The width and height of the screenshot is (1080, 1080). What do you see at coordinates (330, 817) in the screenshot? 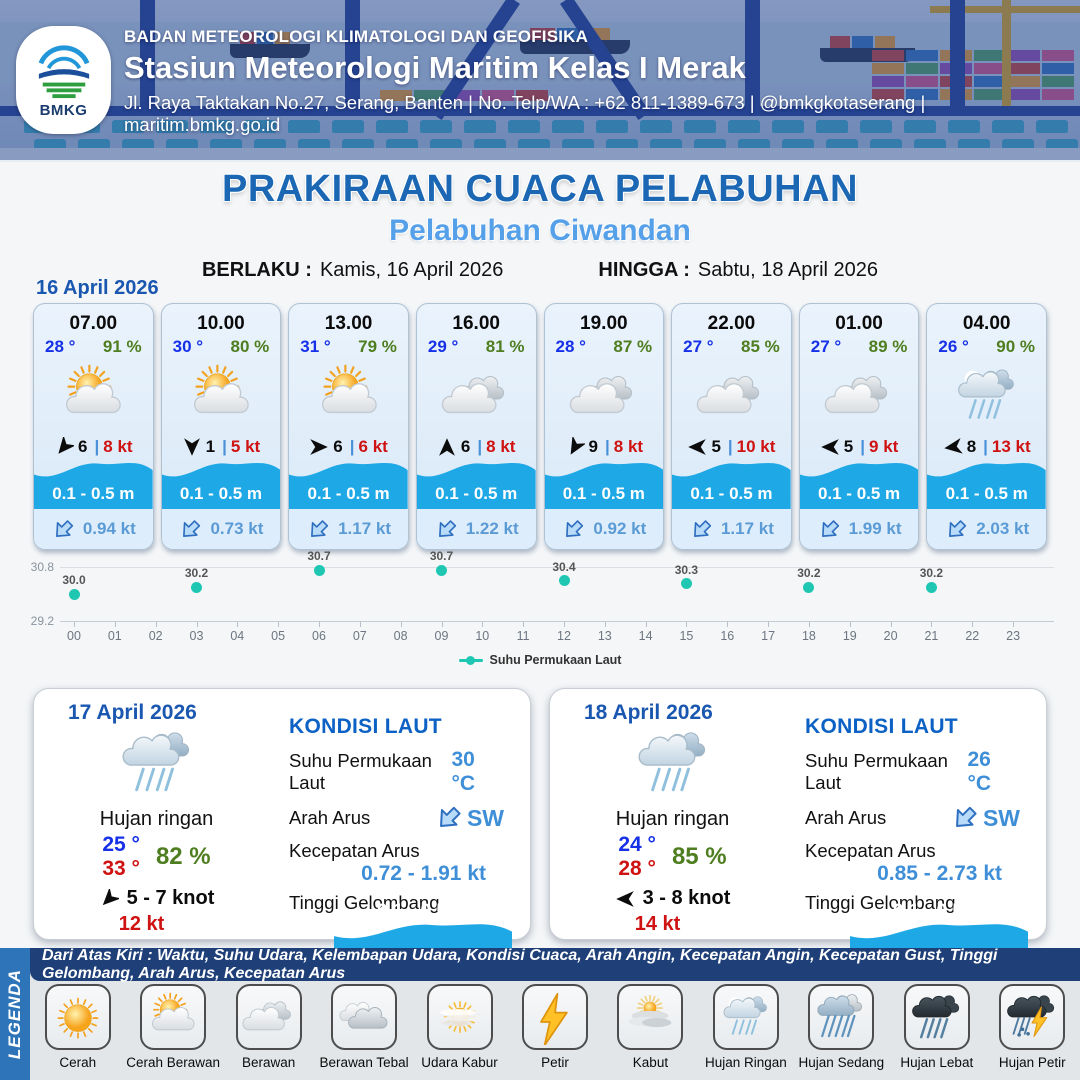
I see `current-dir-label: Arah Arus` at bounding box center [330, 817].